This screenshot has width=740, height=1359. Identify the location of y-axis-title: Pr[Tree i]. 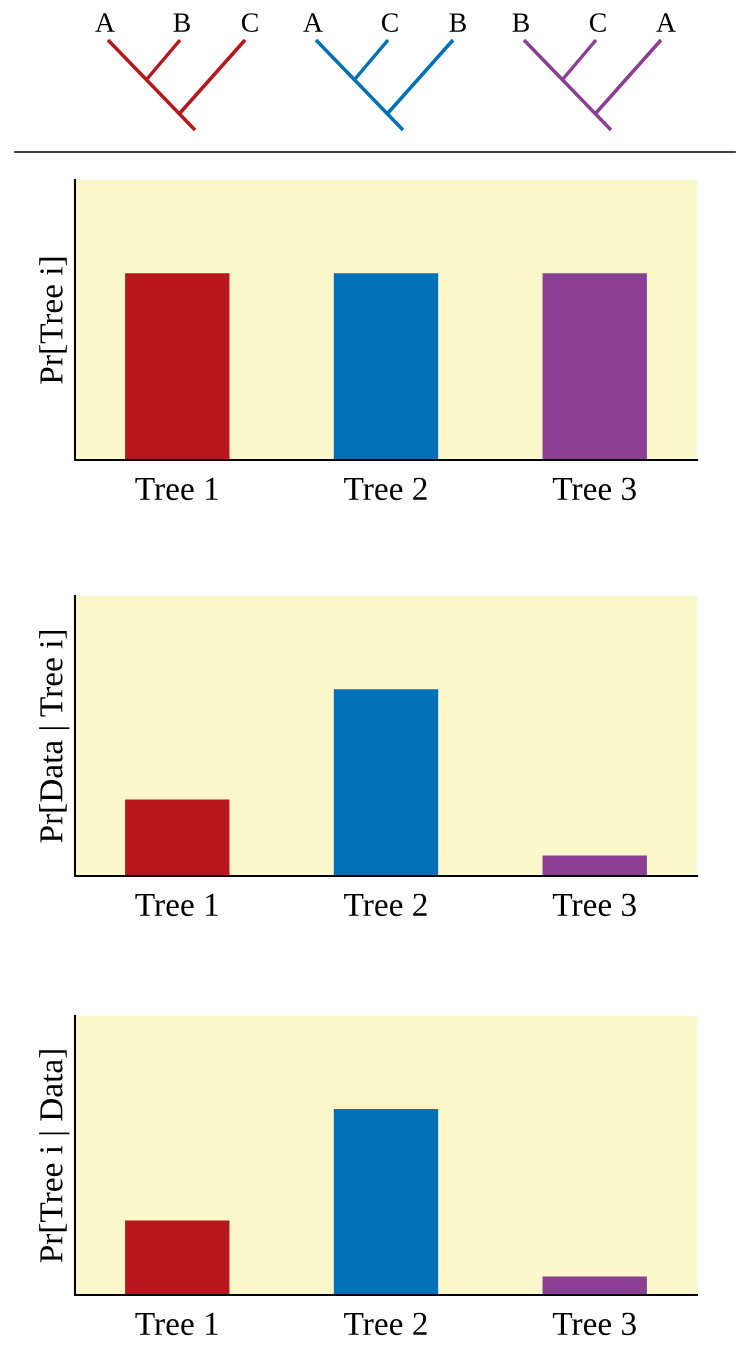
(53, 320).